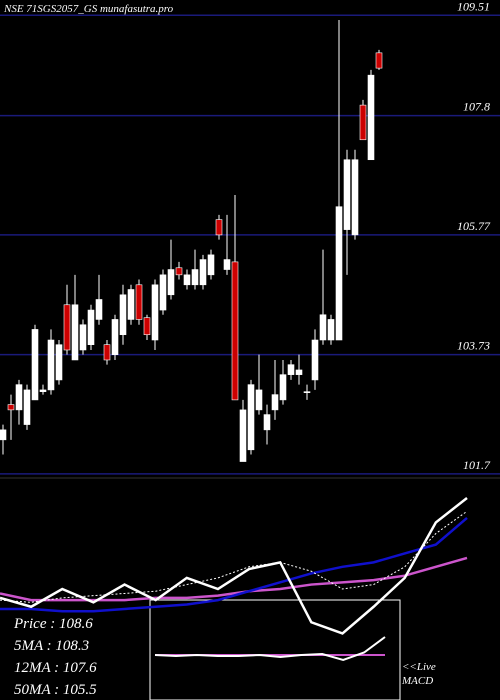 This screenshot has width=500, height=700. I want to click on y-tick-label: 101.7, so click(477, 465).